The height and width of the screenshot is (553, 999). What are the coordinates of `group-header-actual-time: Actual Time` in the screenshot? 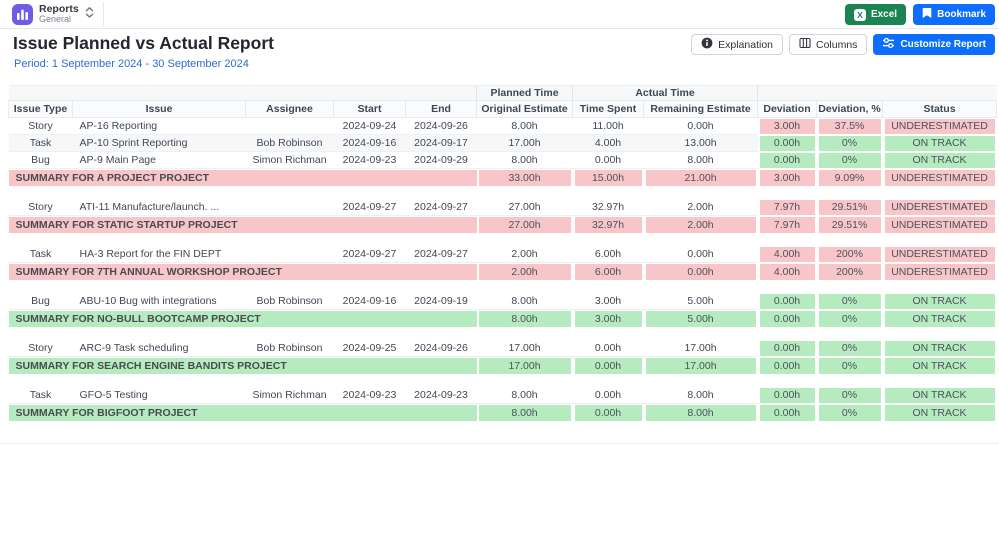 It's located at (665, 93).